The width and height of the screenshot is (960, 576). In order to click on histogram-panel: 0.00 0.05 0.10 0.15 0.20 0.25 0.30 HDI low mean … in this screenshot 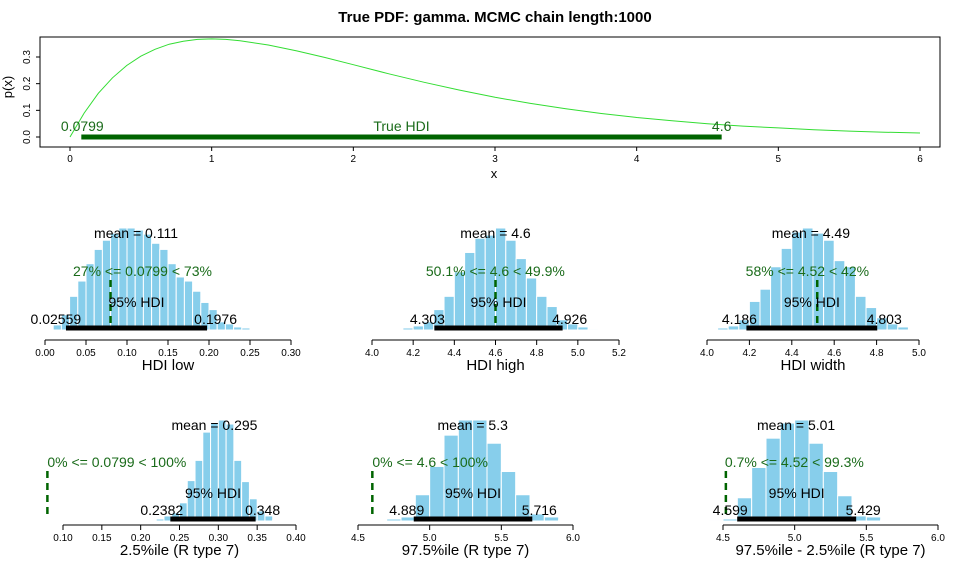, I will do `click(166, 299)`.